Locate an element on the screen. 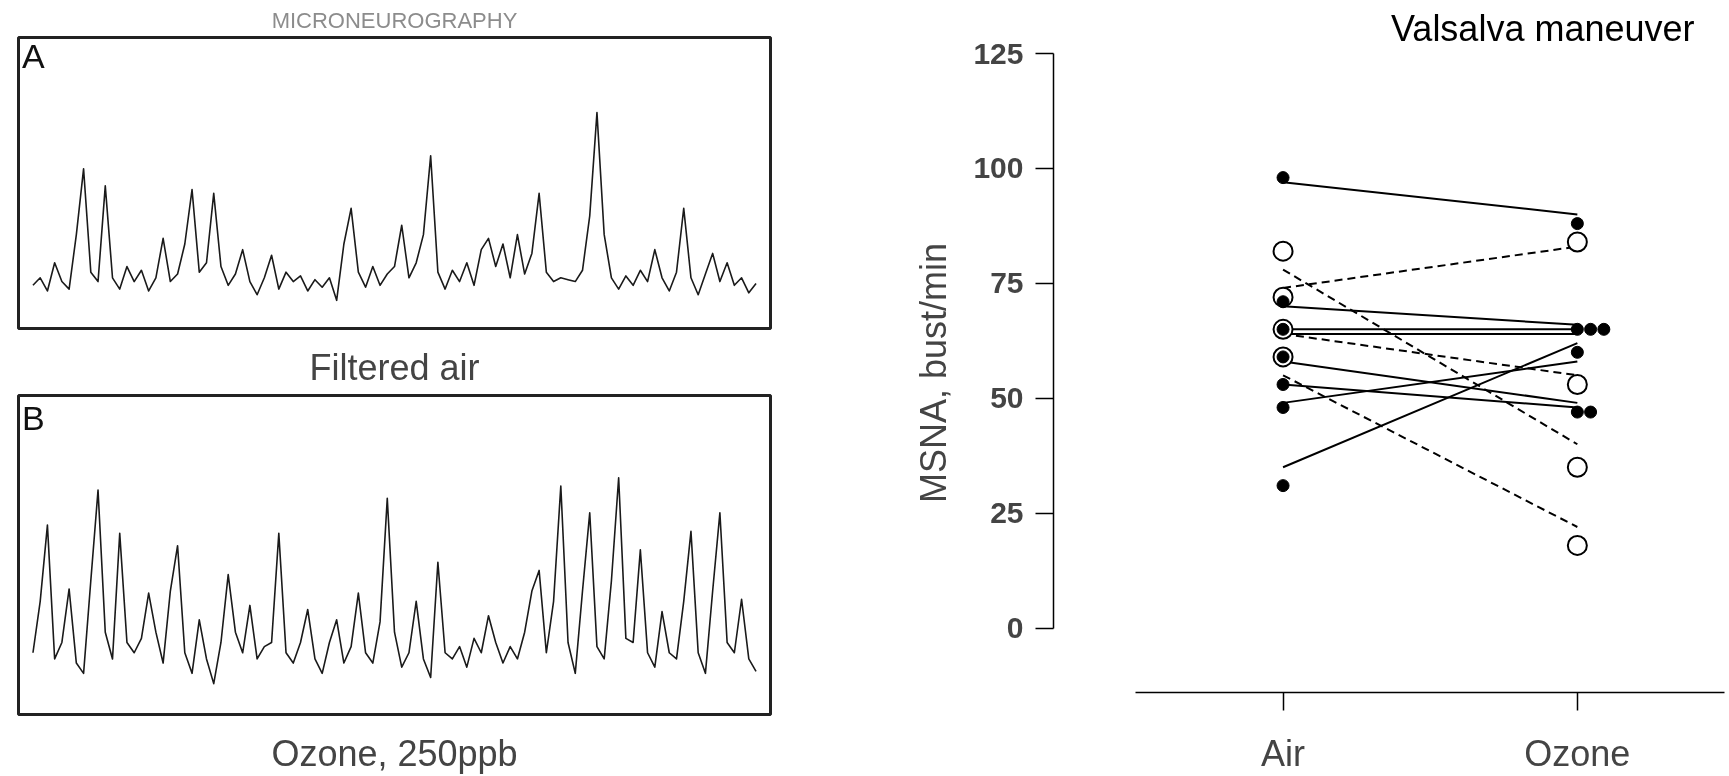 The width and height of the screenshot is (1729, 776). x-tick-label: Ozone is located at coordinates (1577, 753).